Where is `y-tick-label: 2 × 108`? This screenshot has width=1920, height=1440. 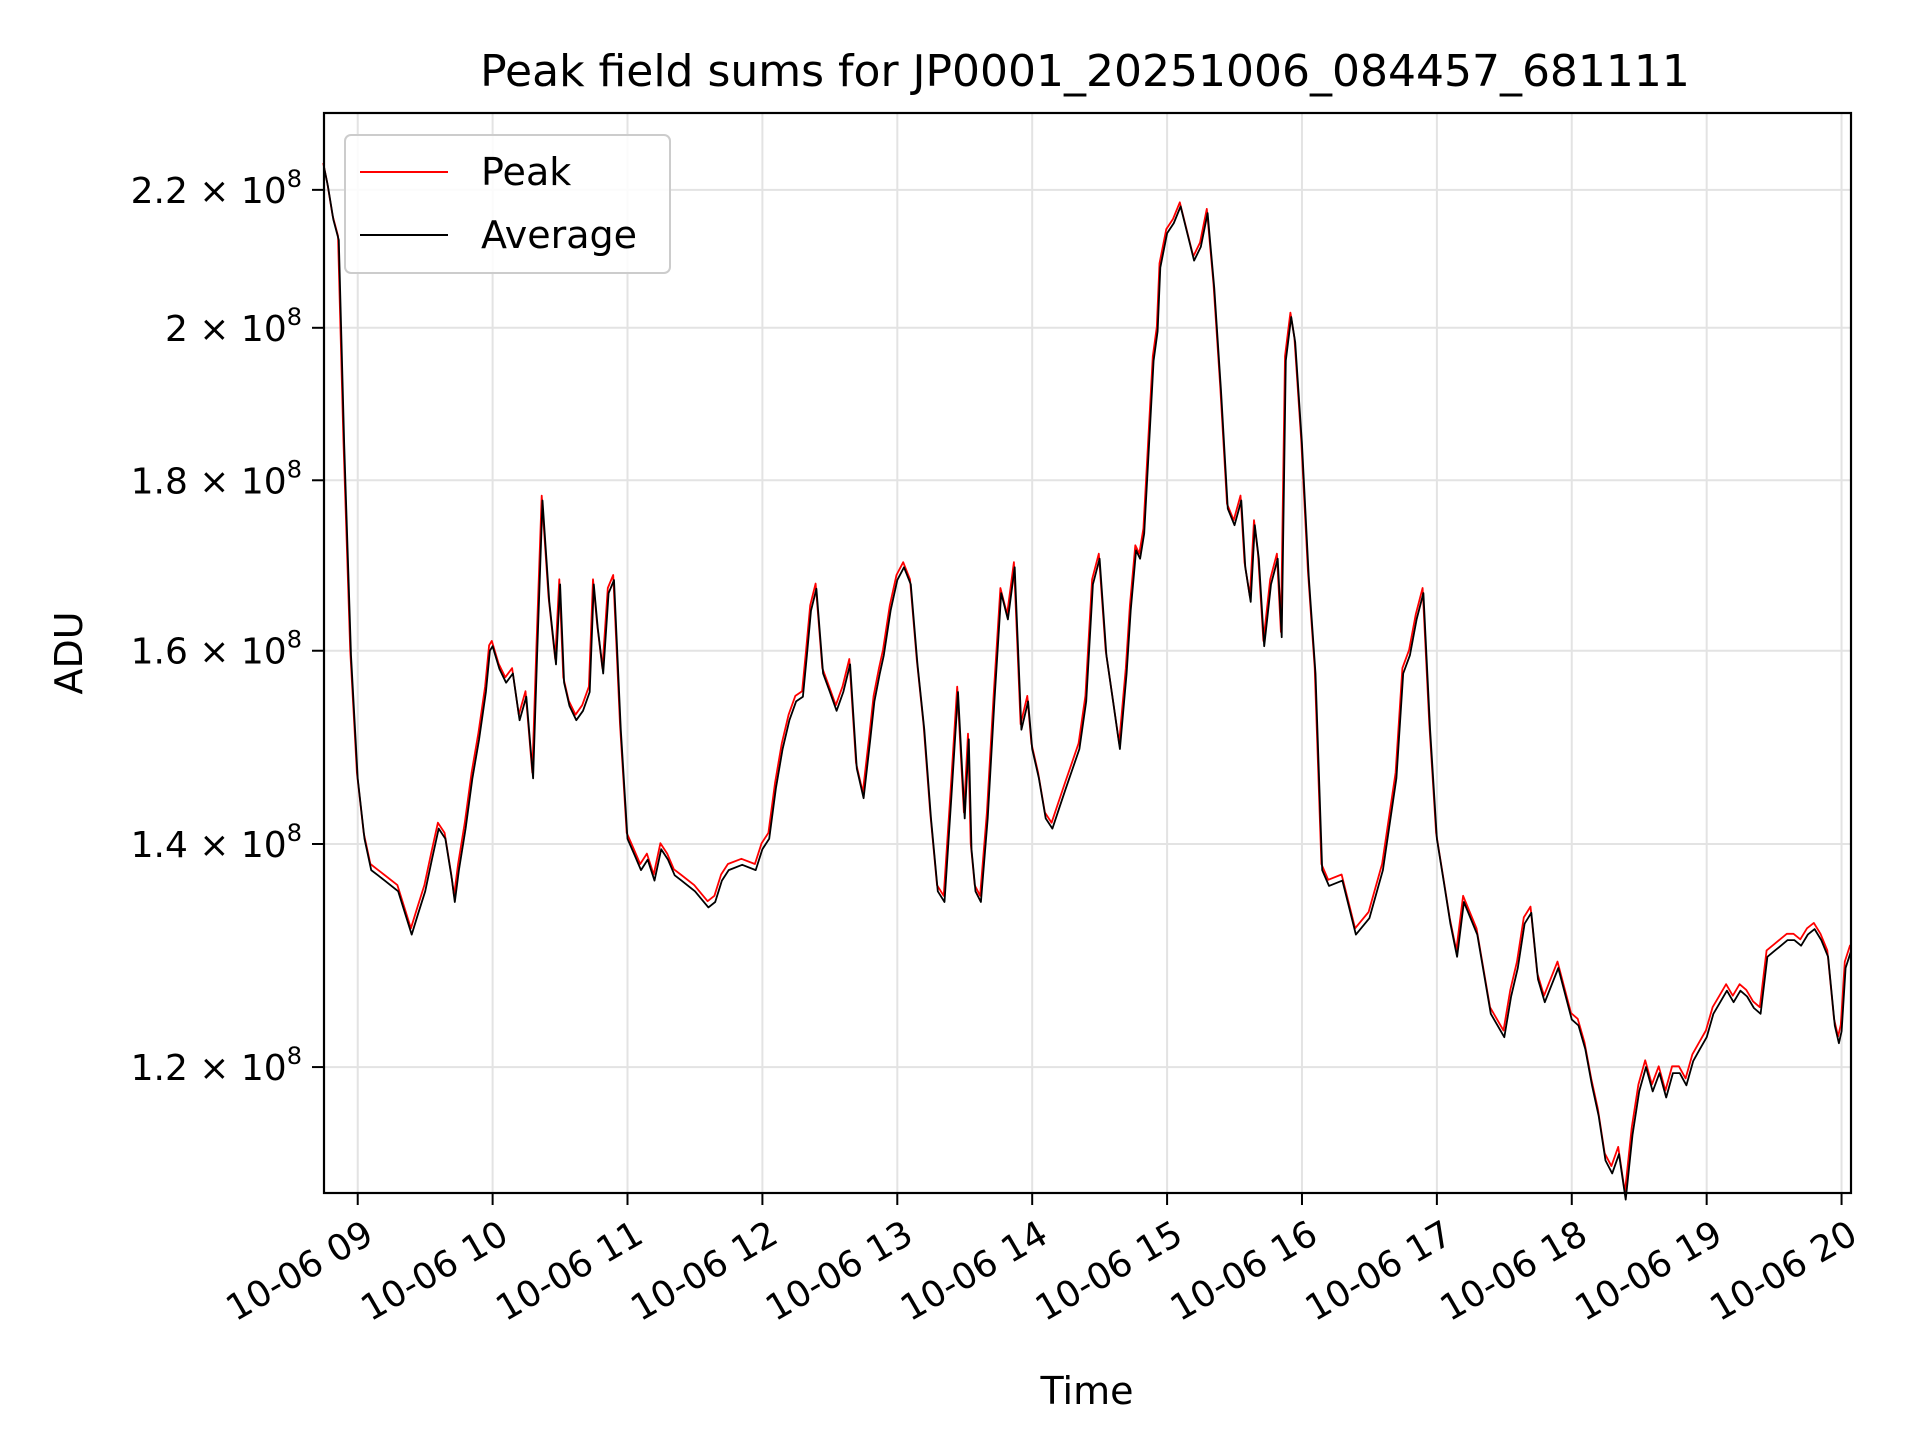
y-tick-label: 2 × 108 is located at coordinates (233, 326).